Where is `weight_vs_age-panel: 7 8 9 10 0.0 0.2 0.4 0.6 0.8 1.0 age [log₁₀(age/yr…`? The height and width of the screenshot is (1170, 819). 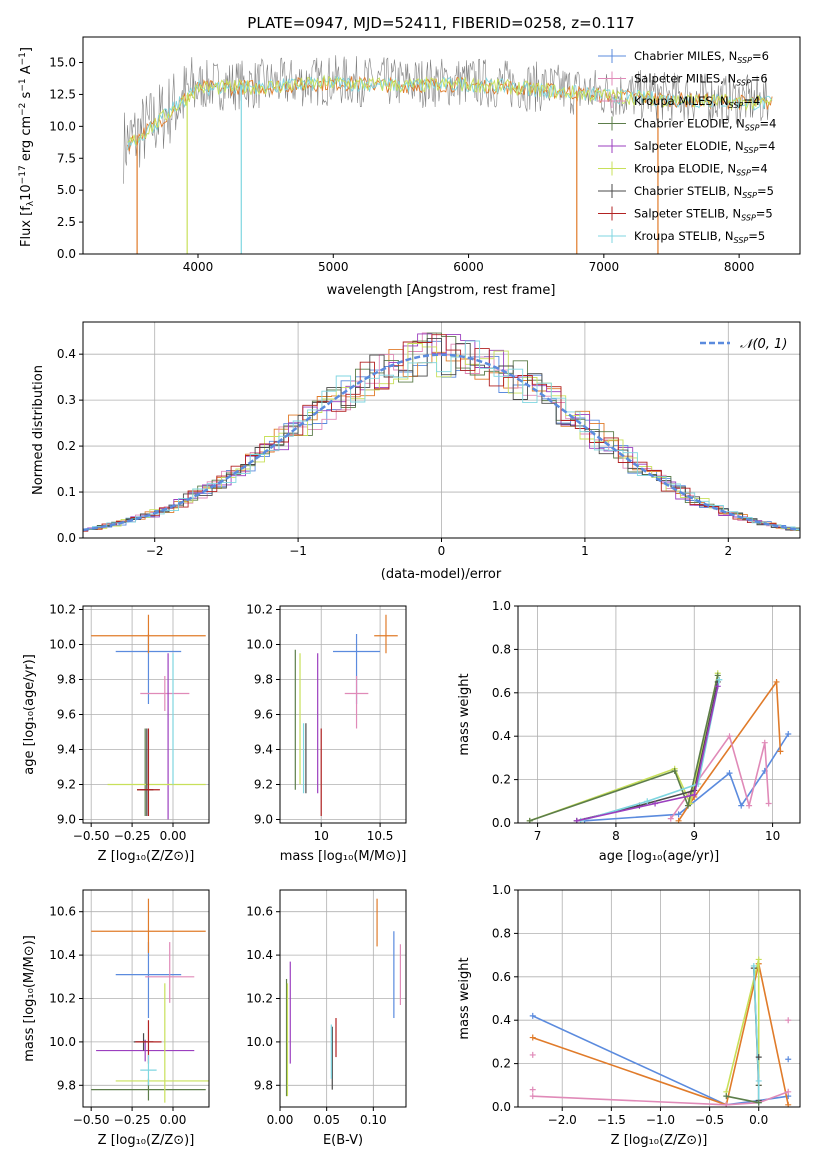 weight_vs_age-panel: 7 8 9 10 0.0 0.2 0.4 0.6 0.8 1.0 age [log₁₀(age/yr… is located at coordinates (629, 731).